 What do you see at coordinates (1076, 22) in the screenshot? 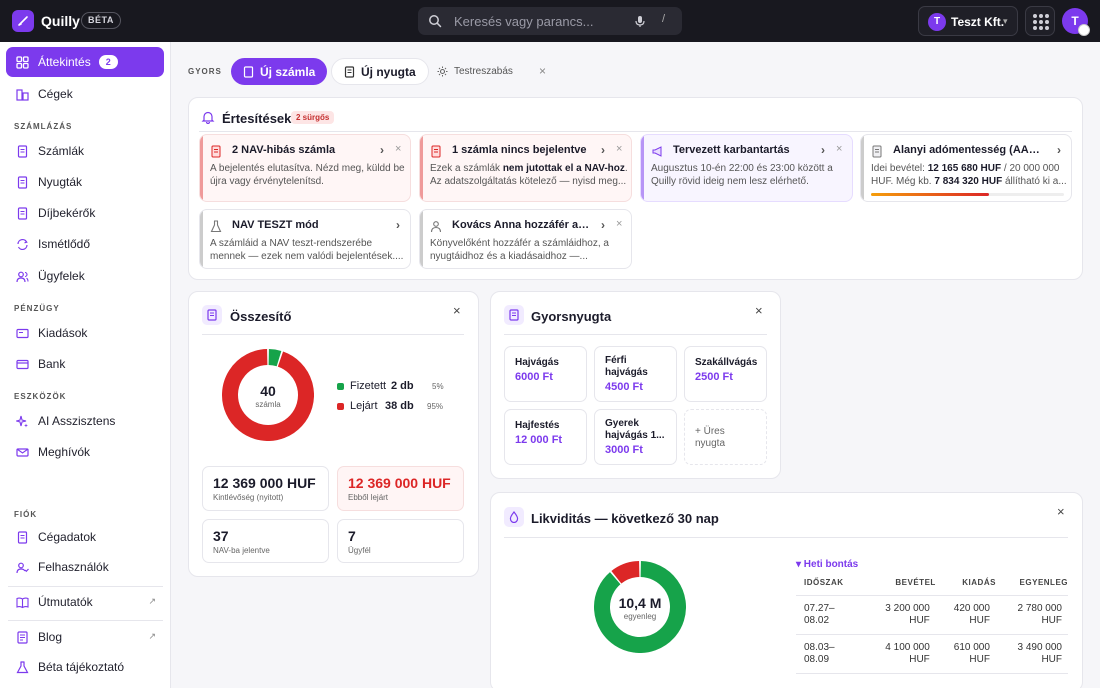
I see `user-avatar: T` at bounding box center [1076, 22].